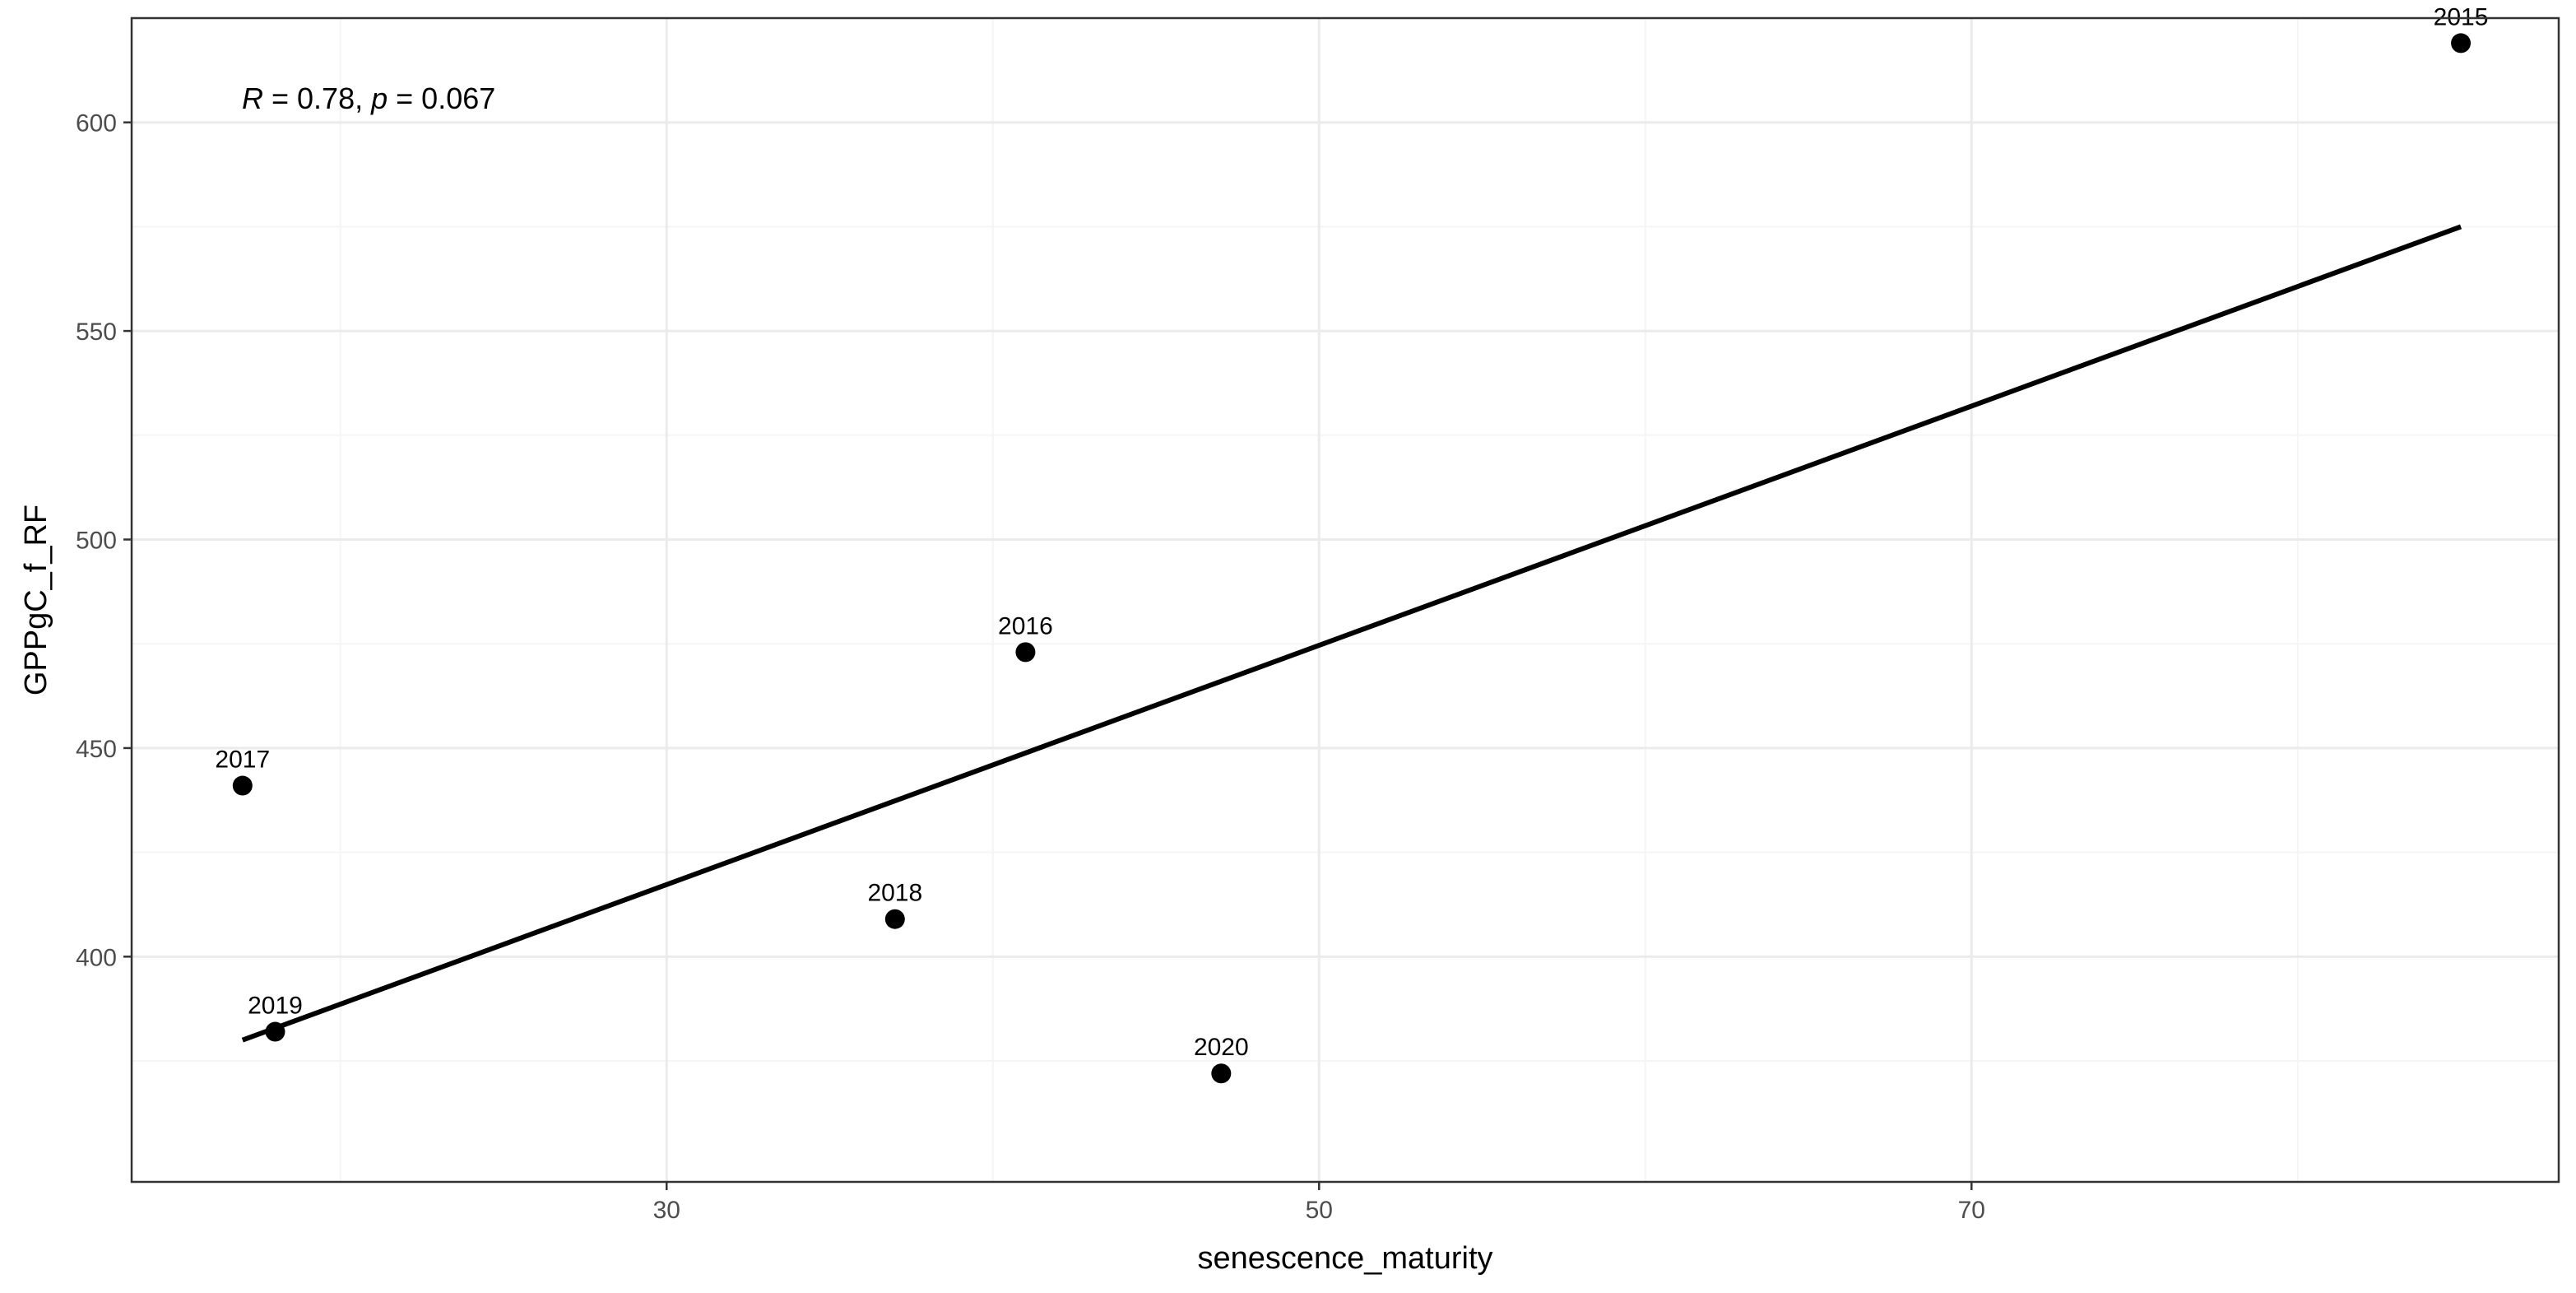 This screenshot has height=1293, width=2576. What do you see at coordinates (96, 749) in the screenshot?
I see `y-tick-label: 450` at bounding box center [96, 749].